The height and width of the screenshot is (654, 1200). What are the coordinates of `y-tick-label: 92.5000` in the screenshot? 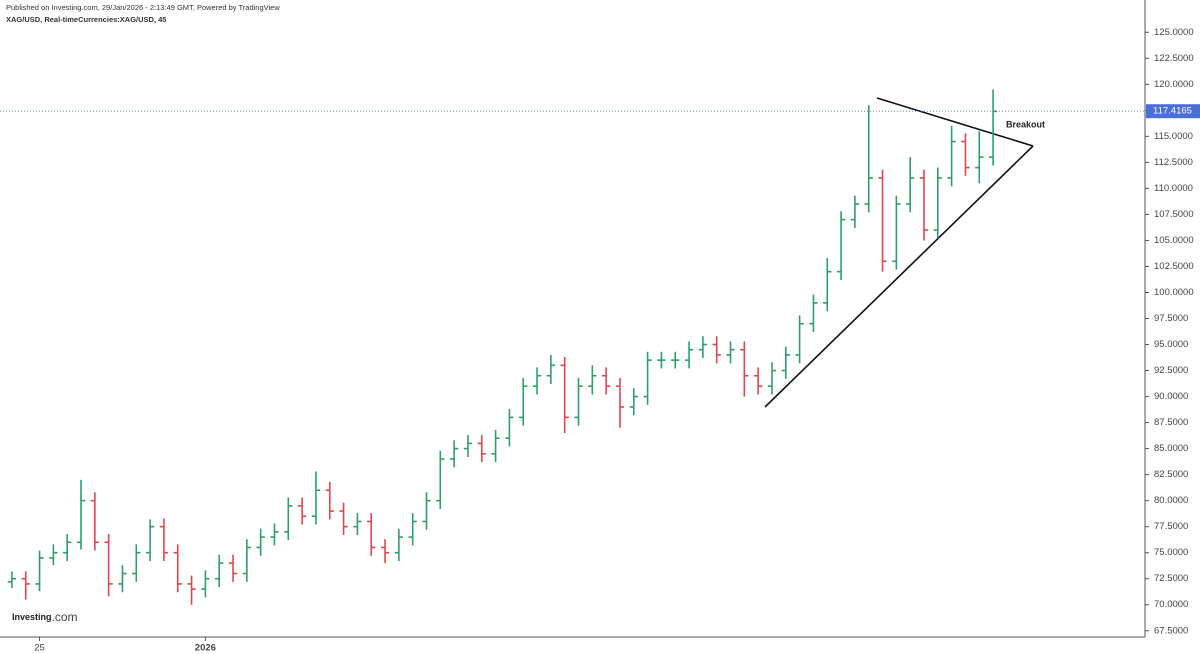 It's located at (1171, 370).